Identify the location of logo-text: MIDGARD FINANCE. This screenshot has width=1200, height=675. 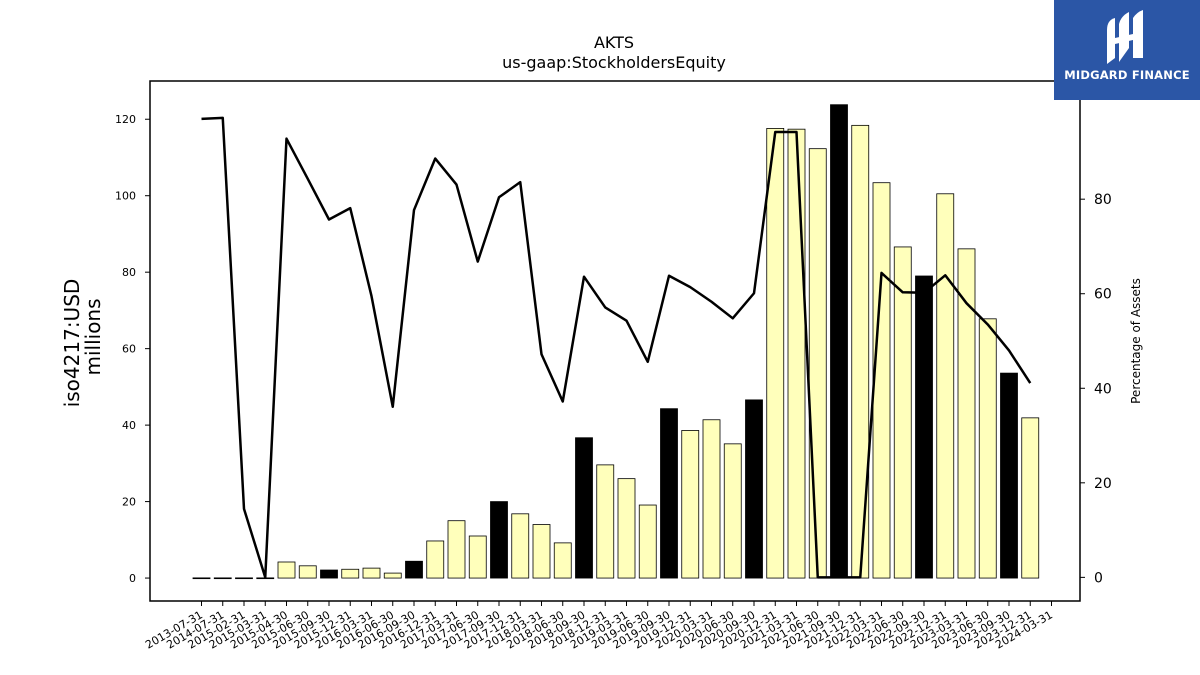
(1127, 75).